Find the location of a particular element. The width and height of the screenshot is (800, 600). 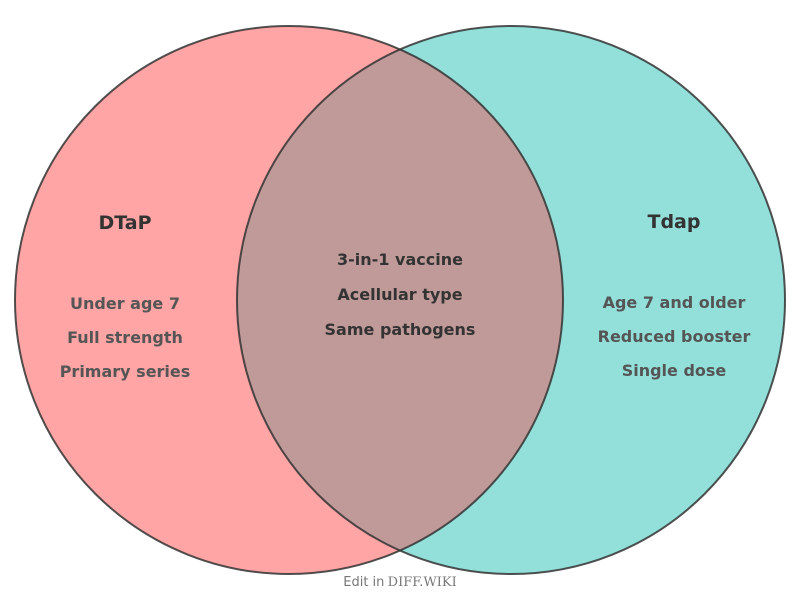

overlap-item: Acellular type is located at coordinates (399, 294).